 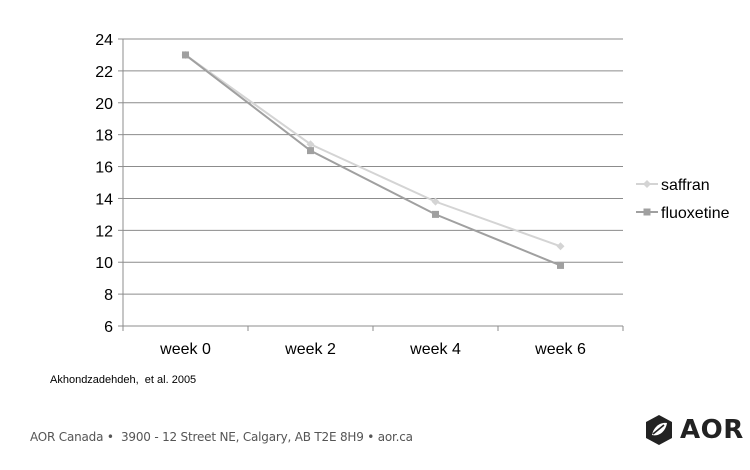 I want to click on y-tick-label: 16, so click(x=104, y=168).